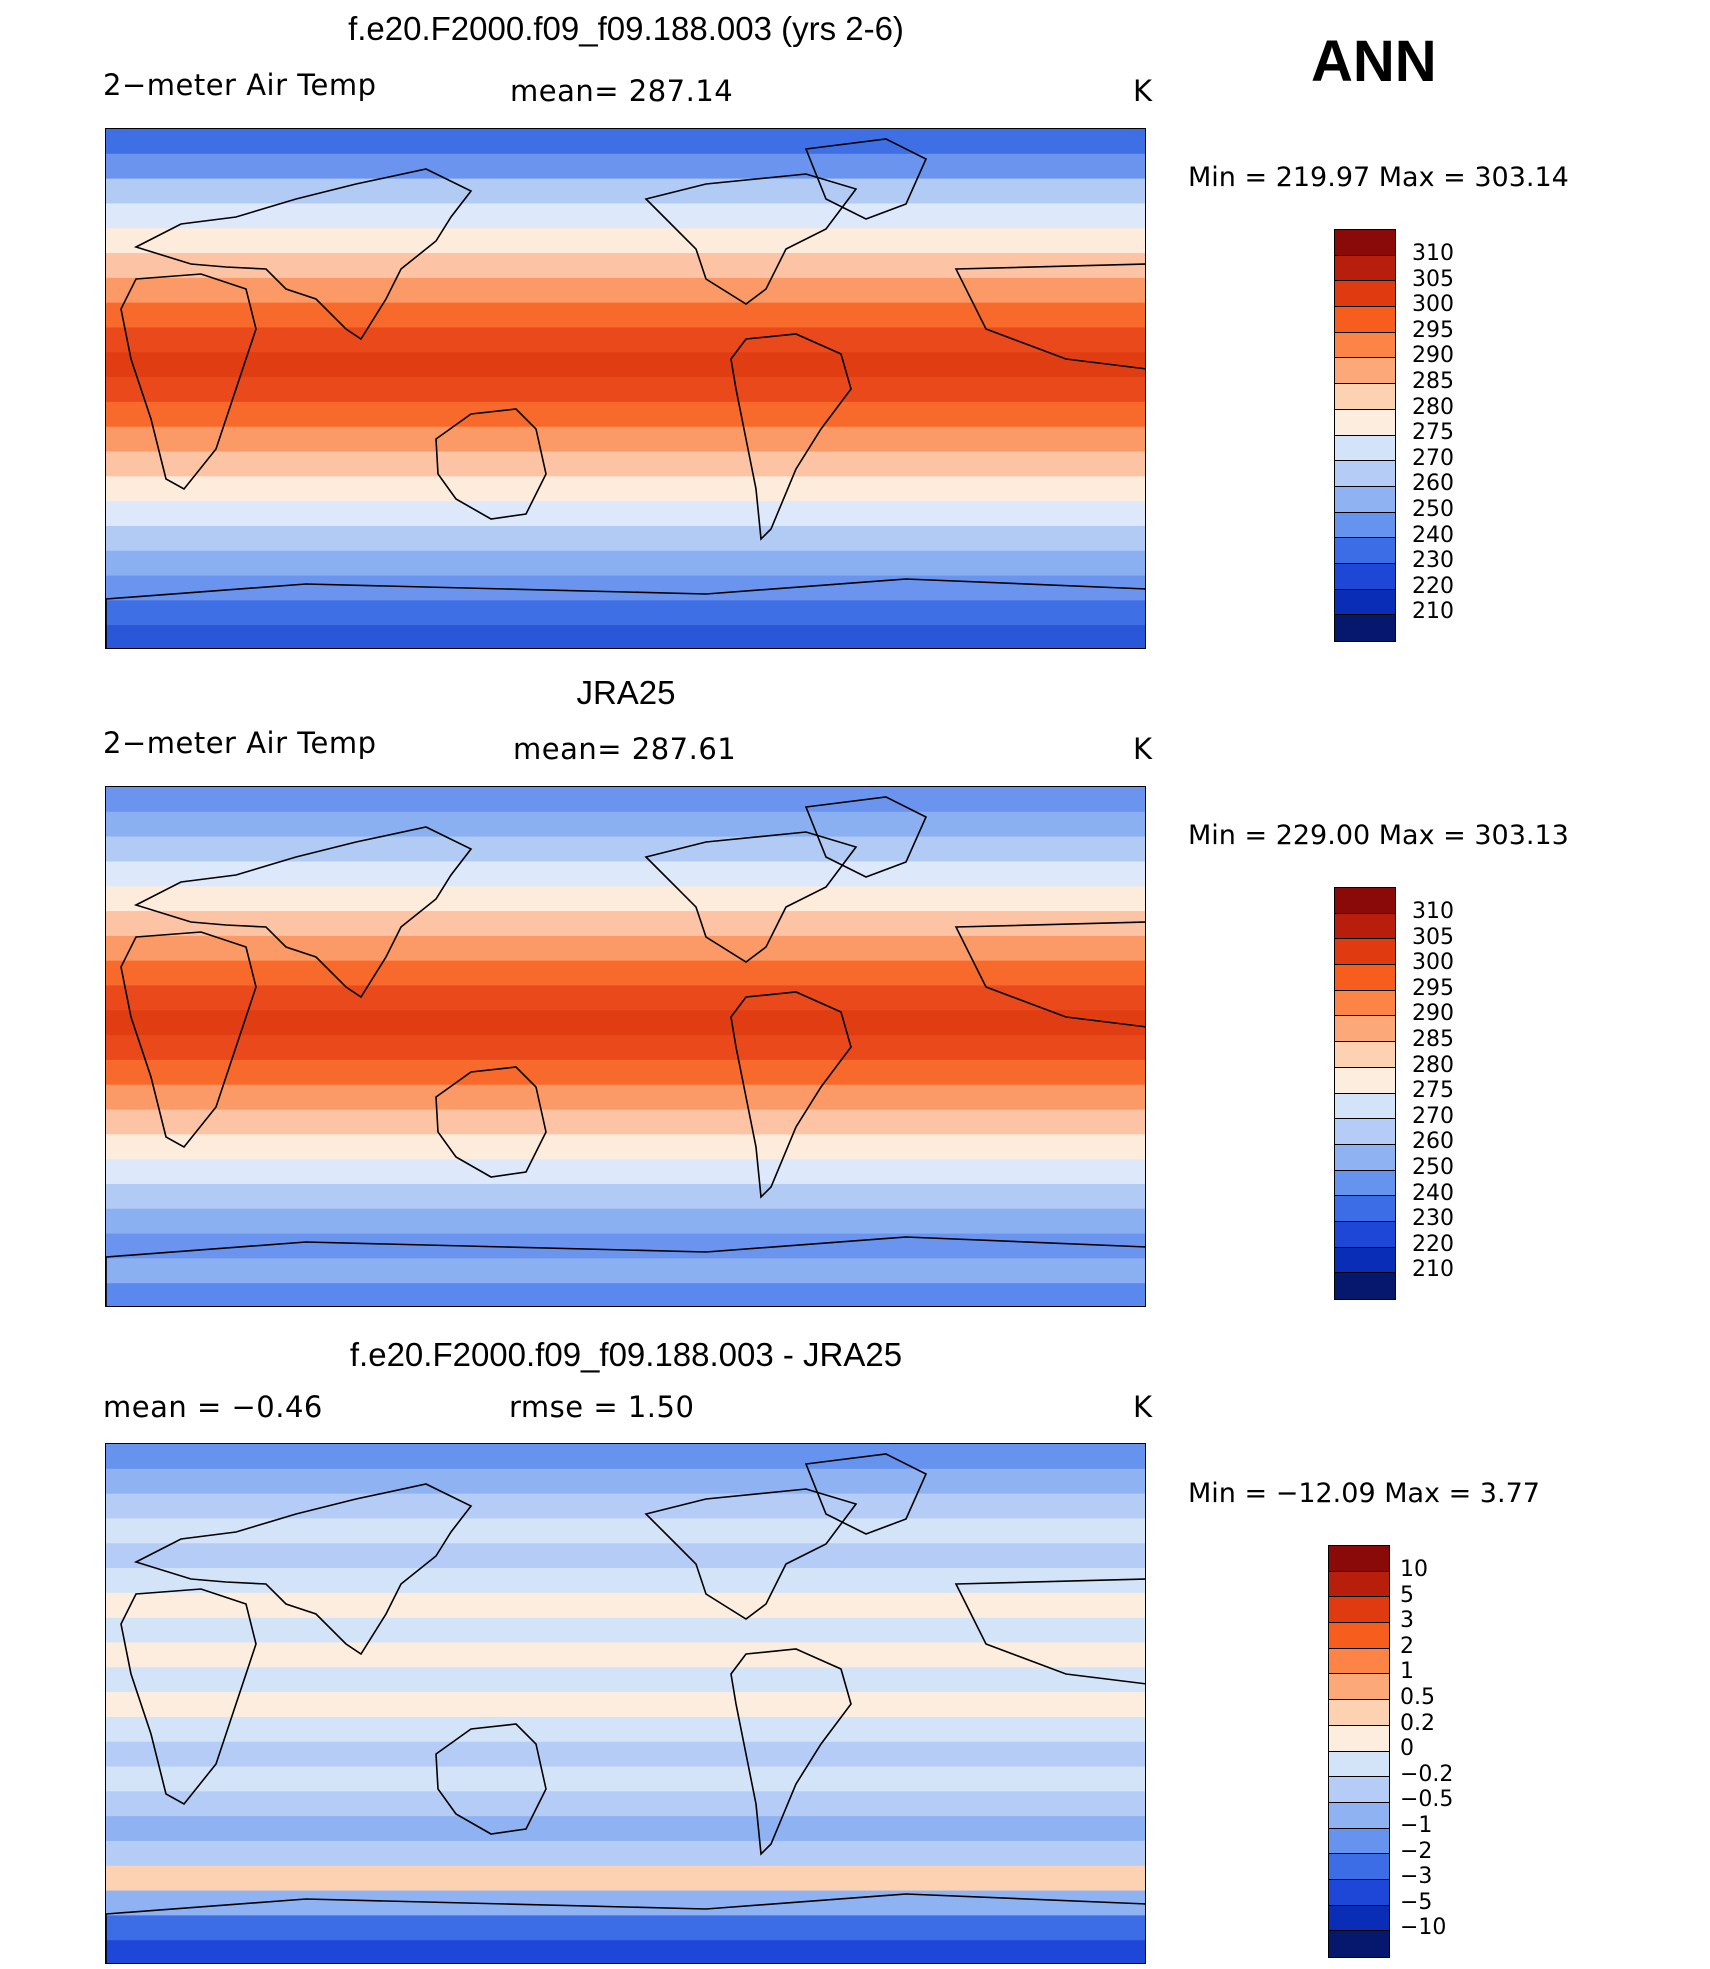 The width and height of the screenshot is (1710, 1969). Describe the element at coordinates (1426, 1749) in the screenshot. I see `panel-3-colorbar-labels: 10 5 3 2 1 0.5 0.2 0 −0.2 −0.5 −1 −2 −3 −5 −10` at that location.